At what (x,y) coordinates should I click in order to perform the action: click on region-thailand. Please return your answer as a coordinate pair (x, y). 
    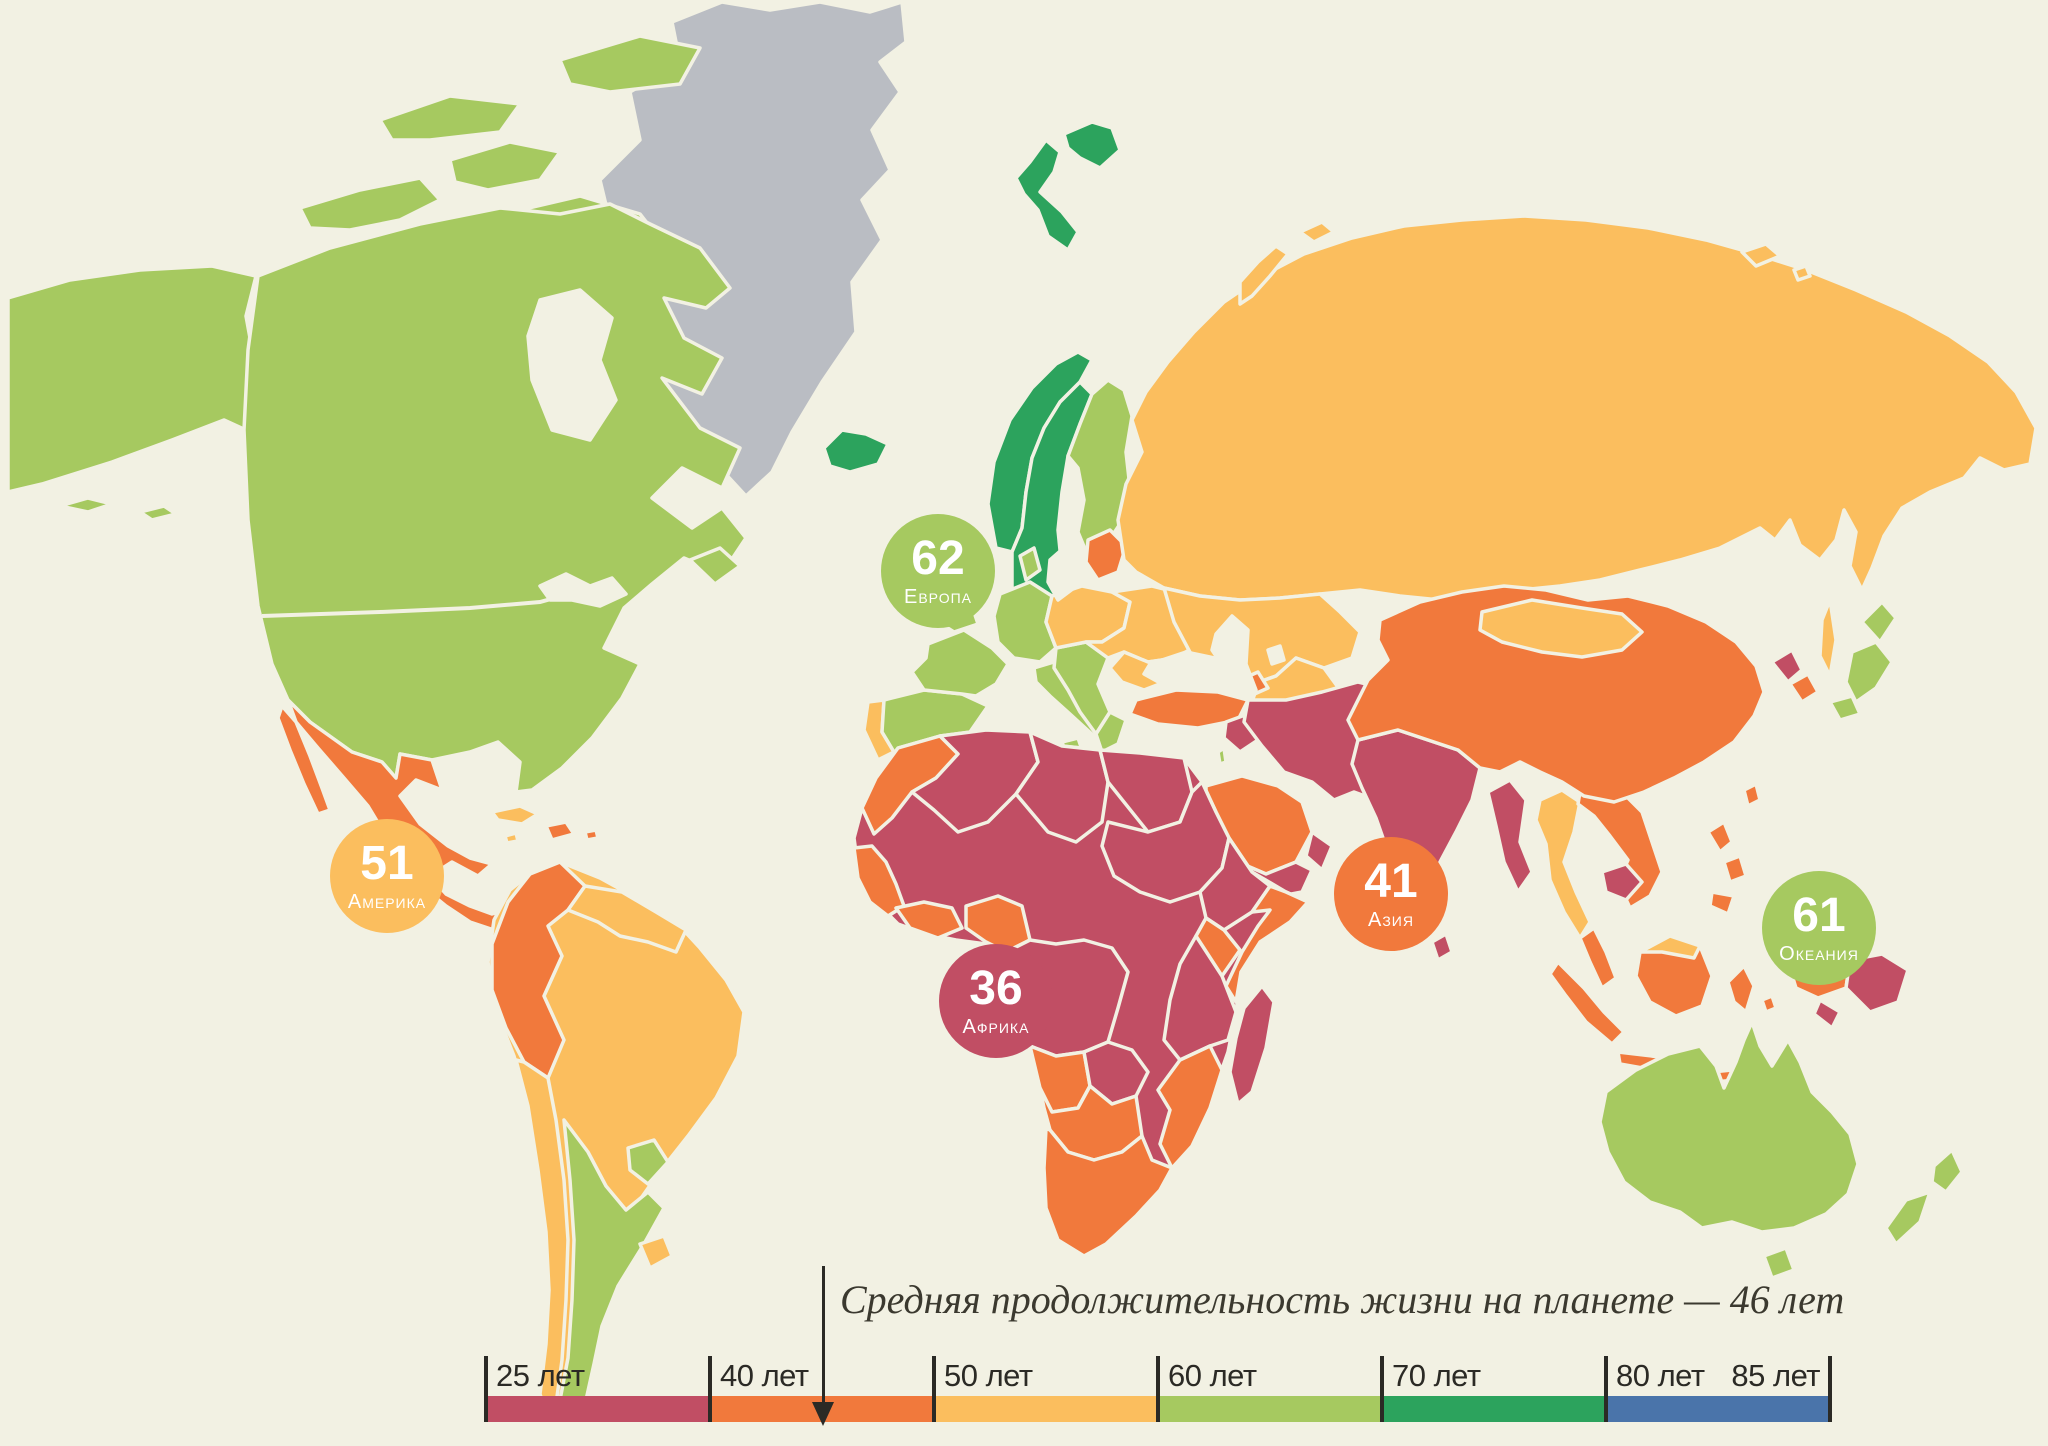
    Looking at the image, I should click on (1563, 864).